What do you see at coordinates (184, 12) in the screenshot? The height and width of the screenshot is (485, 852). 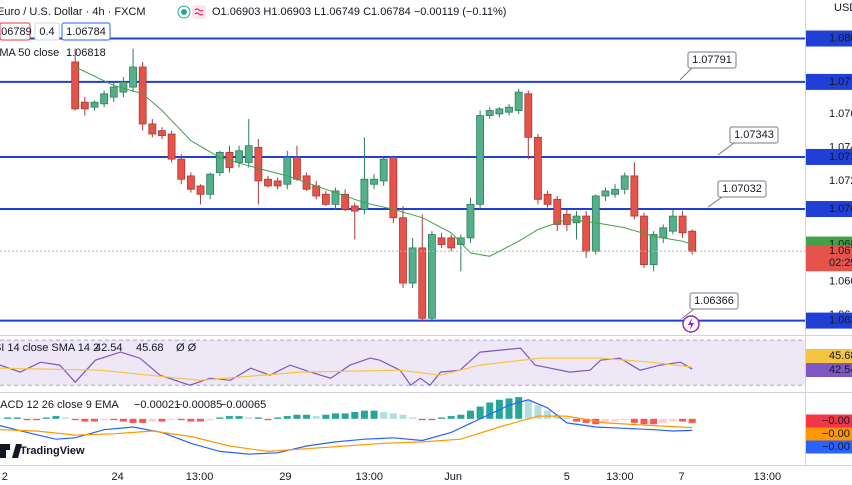 I see `market-status-dot` at bounding box center [184, 12].